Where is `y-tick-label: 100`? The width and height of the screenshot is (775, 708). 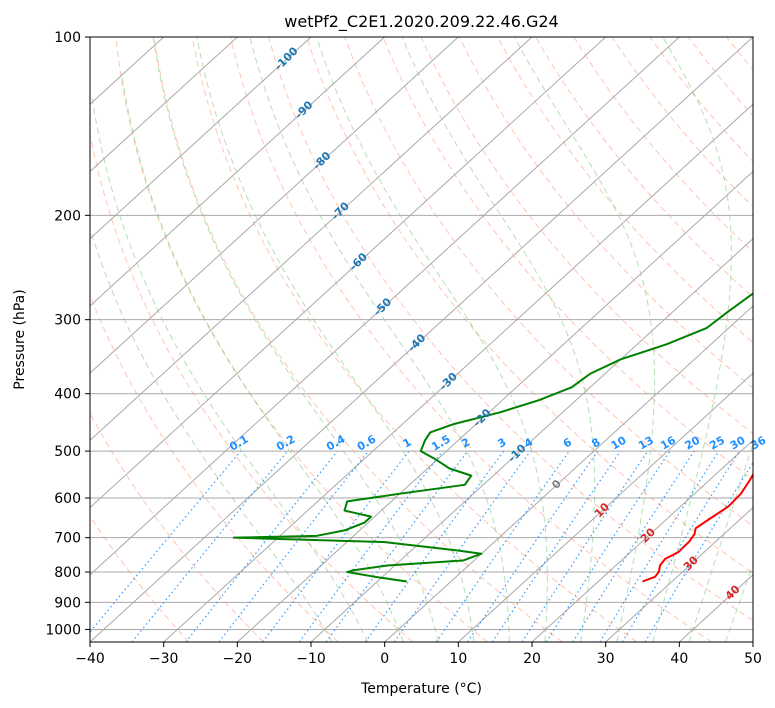 y-tick-label: 100 is located at coordinates (67, 38).